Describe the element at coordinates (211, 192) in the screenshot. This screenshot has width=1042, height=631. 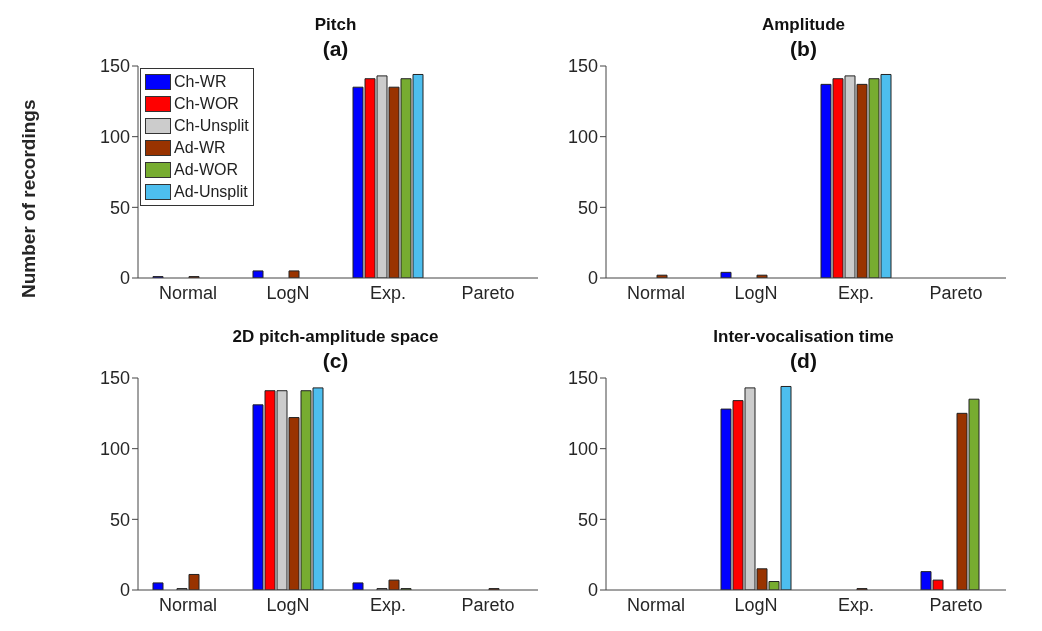
I see `legend-label: Ad-Unsplit` at that location.